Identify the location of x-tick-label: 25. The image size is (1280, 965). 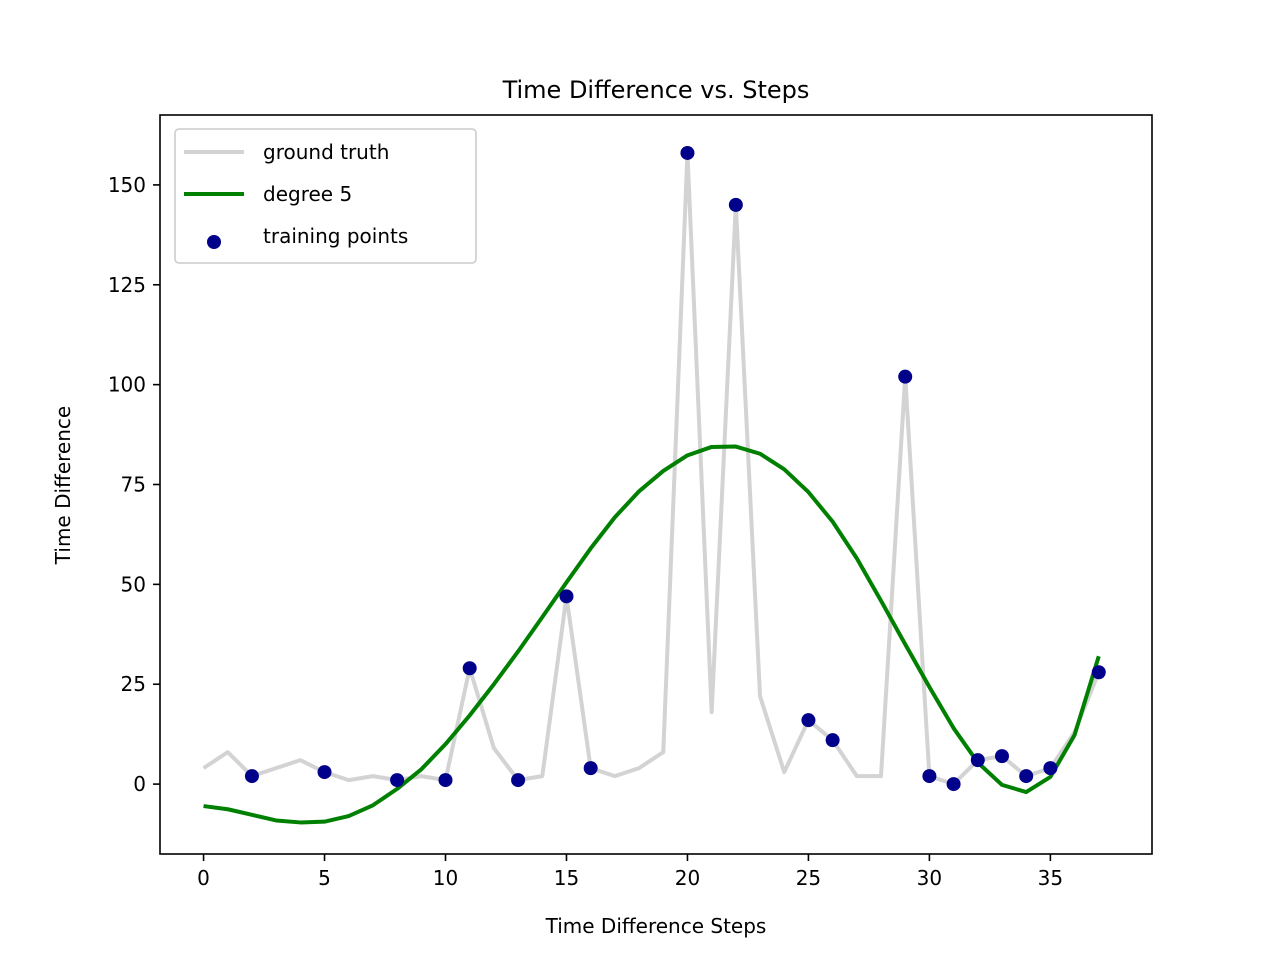
(808, 878).